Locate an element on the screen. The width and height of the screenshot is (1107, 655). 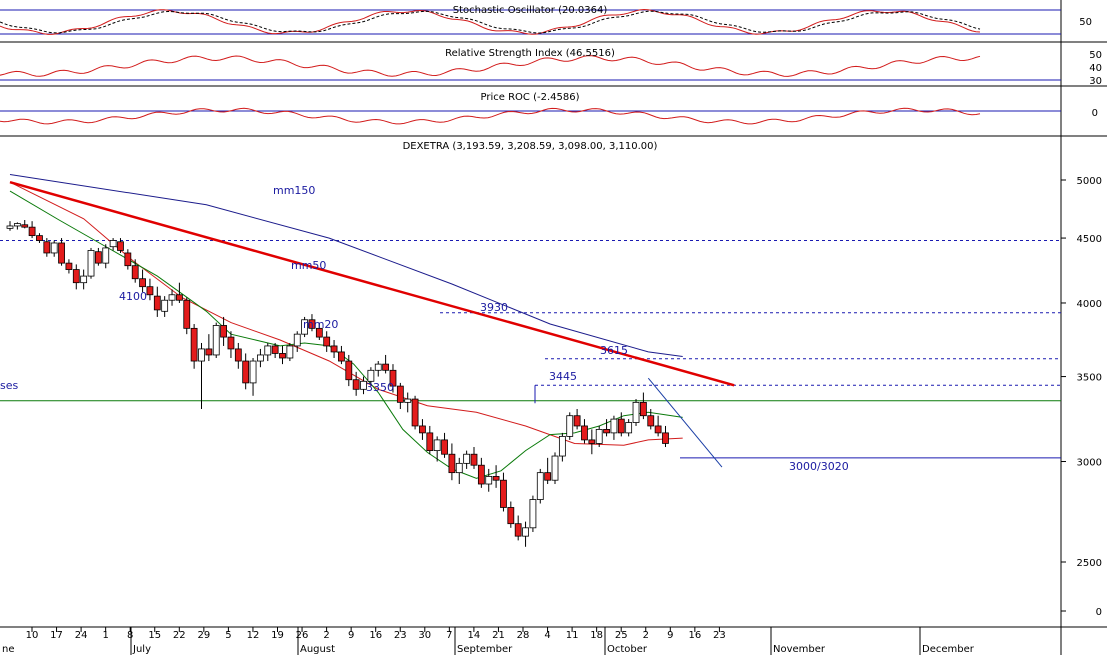
level-3000-label: 3000/3020 is located at coordinates (819, 466).